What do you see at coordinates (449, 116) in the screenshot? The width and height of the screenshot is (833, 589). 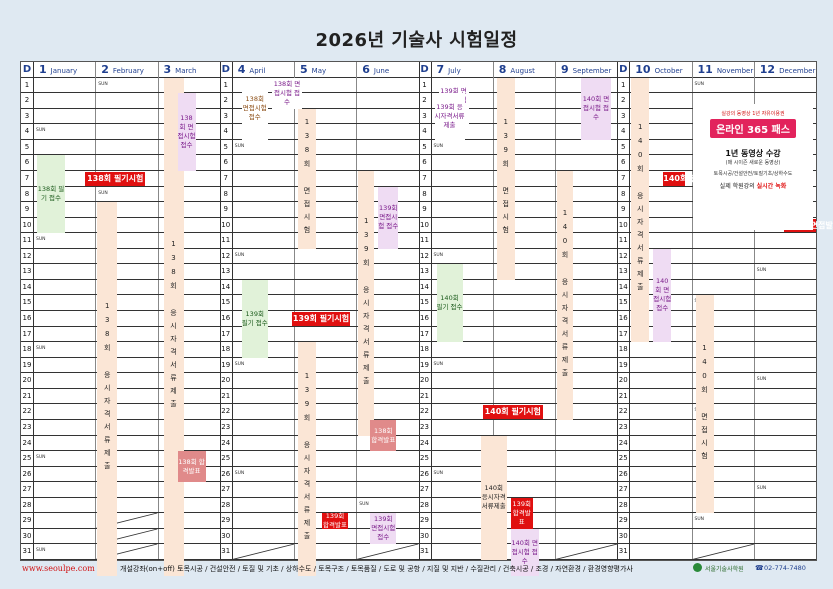 I see `event-139-apply-jul: 139회 응시자격서류제출` at bounding box center [449, 116].